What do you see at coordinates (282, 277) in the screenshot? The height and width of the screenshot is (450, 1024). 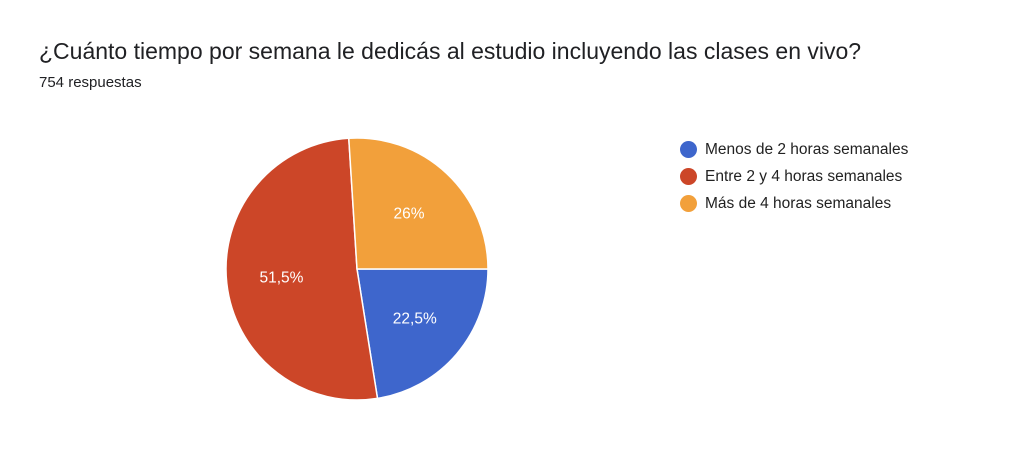 I see `slice-label: 51,5%` at bounding box center [282, 277].